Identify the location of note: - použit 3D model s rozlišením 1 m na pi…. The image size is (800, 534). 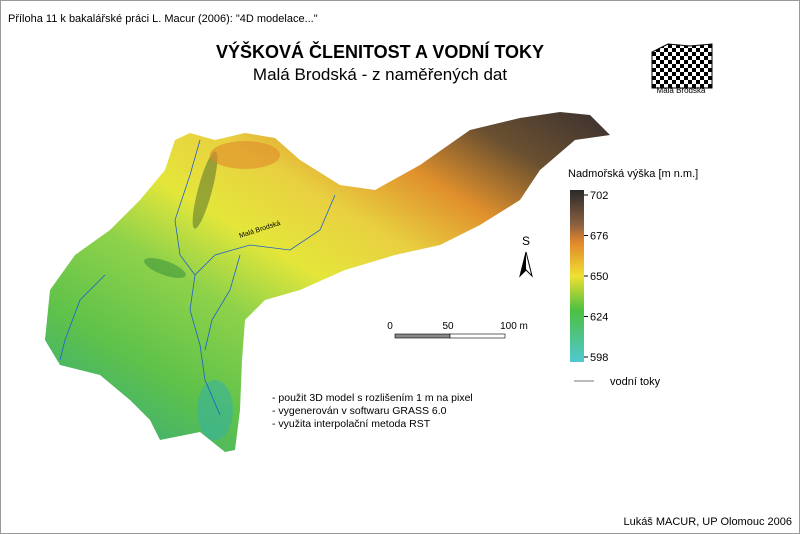
(372, 398).